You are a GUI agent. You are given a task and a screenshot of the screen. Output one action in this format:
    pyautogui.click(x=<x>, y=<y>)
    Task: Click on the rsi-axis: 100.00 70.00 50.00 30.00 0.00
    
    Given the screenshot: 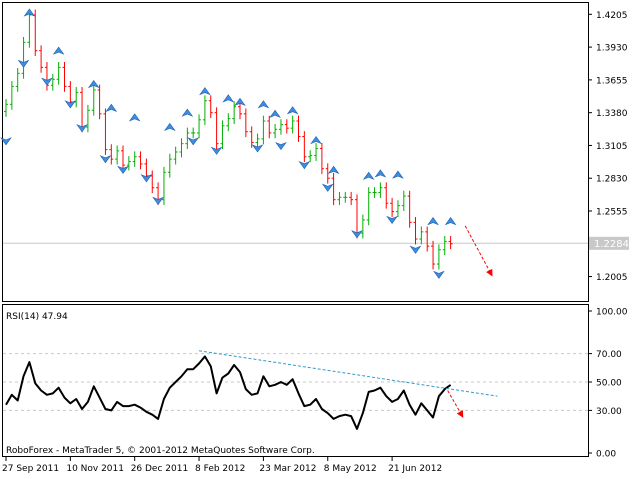 What is the action you would take?
    pyautogui.click(x=608, y=384)
    